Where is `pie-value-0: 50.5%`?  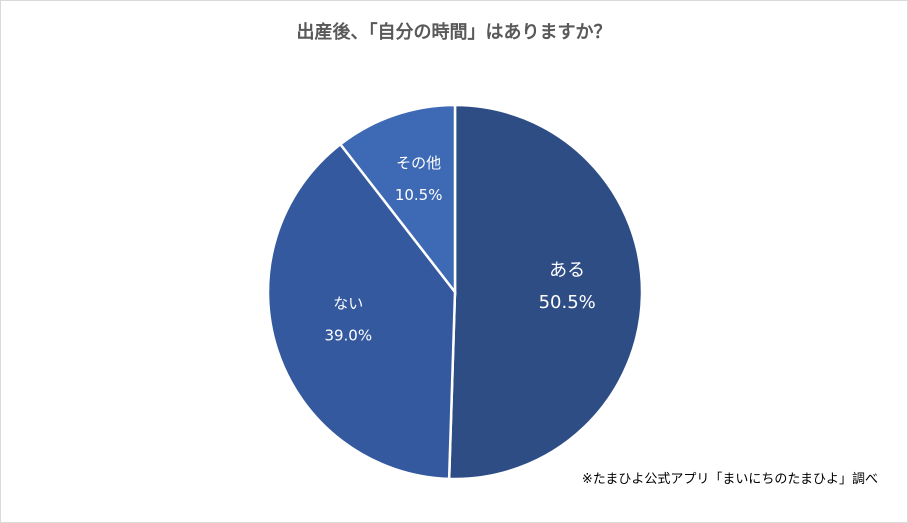 pie-value-0: 50.5% is located at coordinates (567, 302).